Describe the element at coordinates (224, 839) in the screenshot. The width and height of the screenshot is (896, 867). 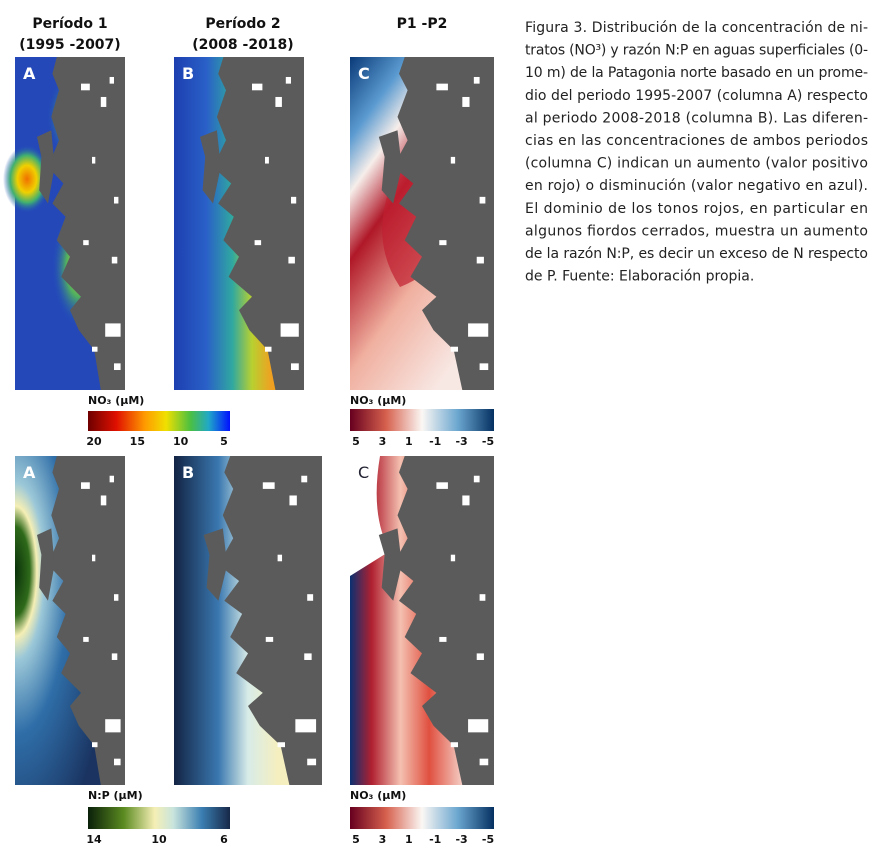
I see `colorbar-tick-label: 6` at that location.